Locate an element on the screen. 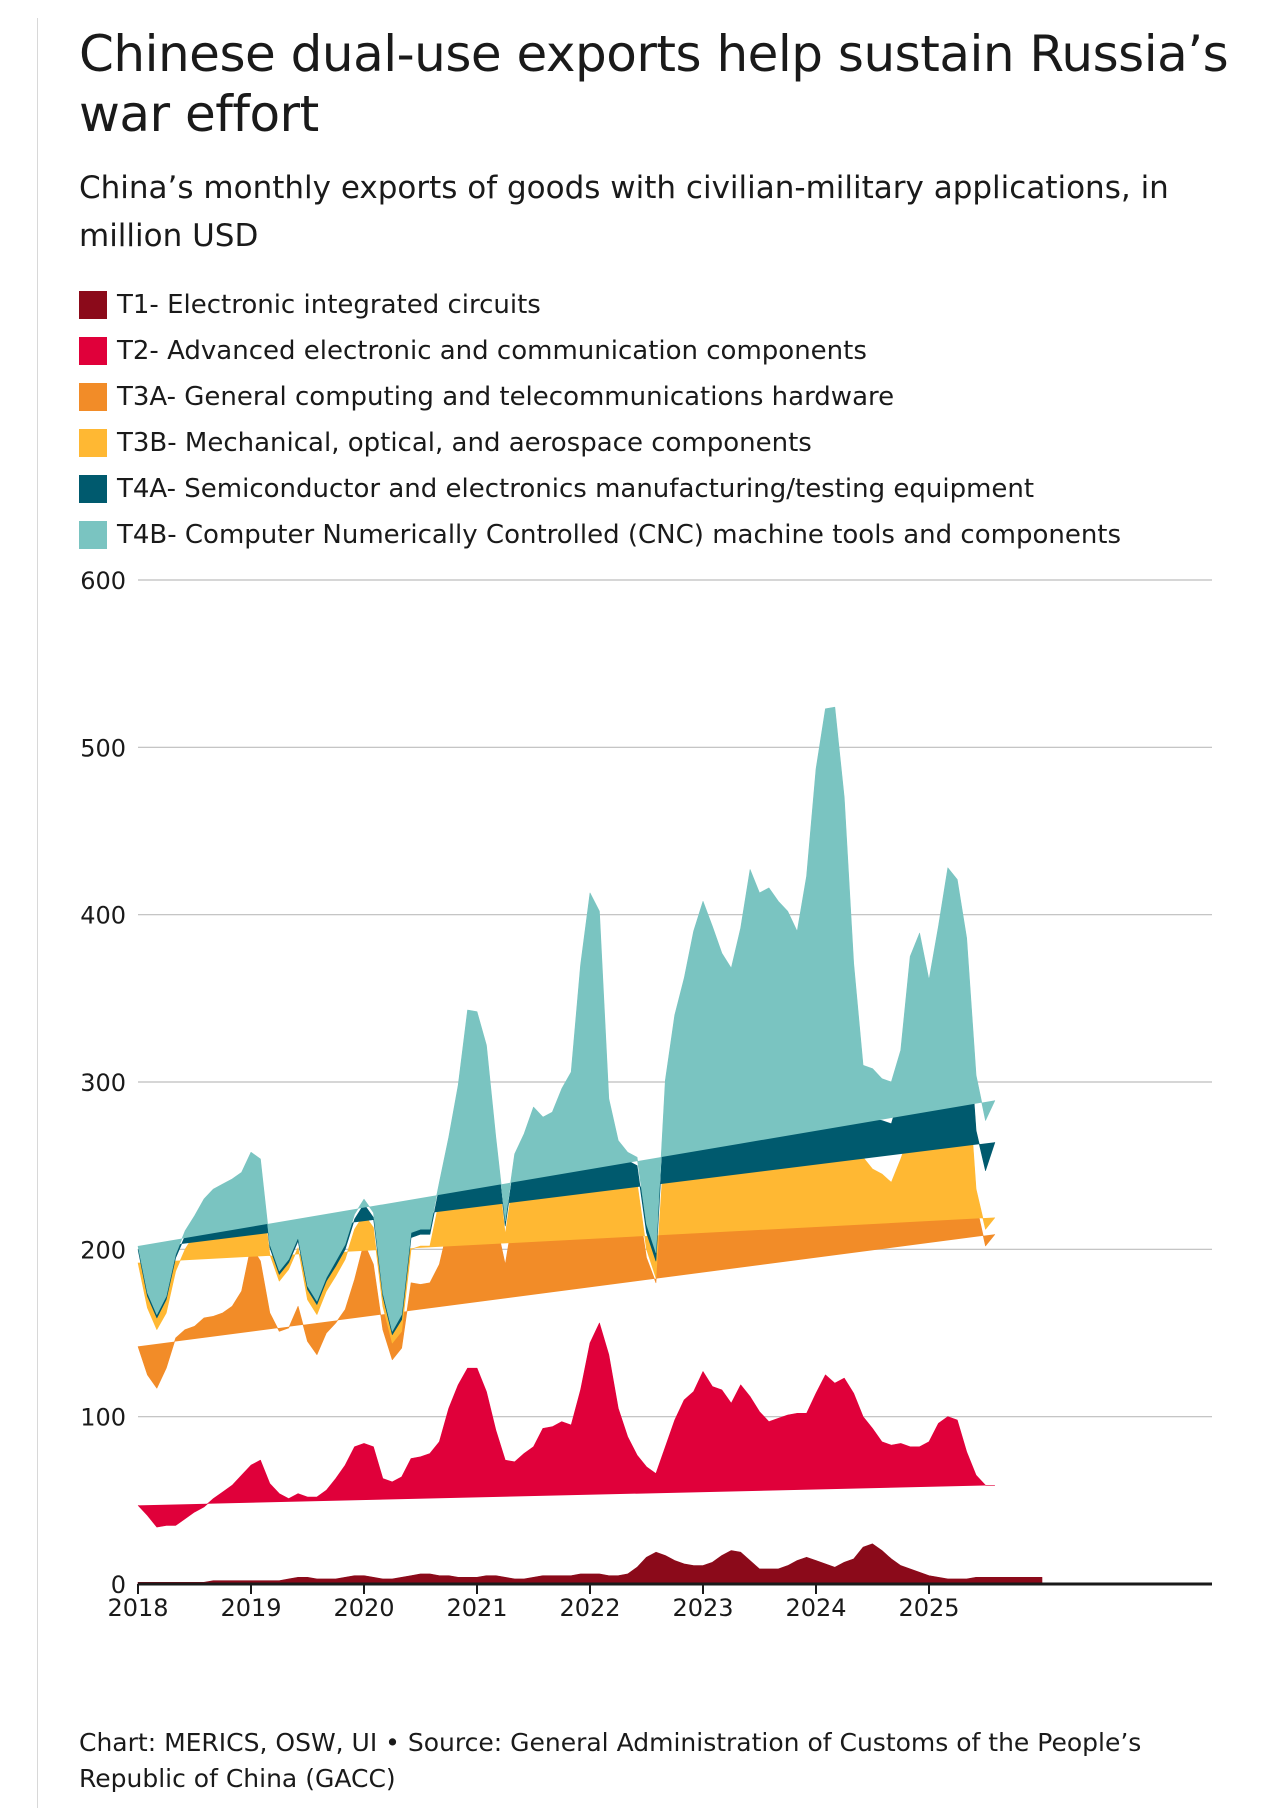  x-tick-label-2021: 2021 is located at coordinates (476, 1608).